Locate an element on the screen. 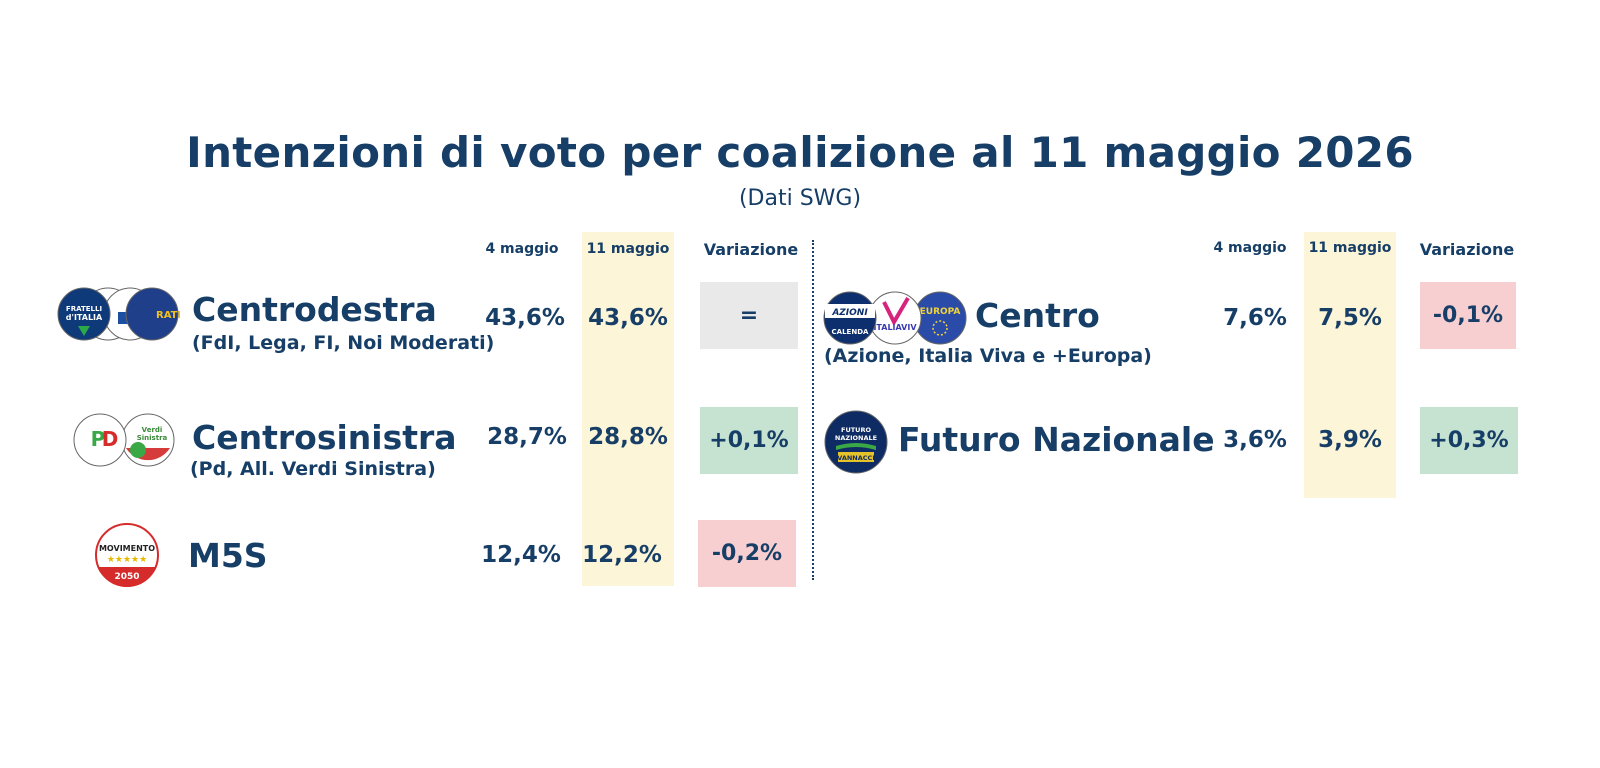  logo-group-centrodestra: RATI FRATELLI d'ITALIA is located at coordinates (118, 314).